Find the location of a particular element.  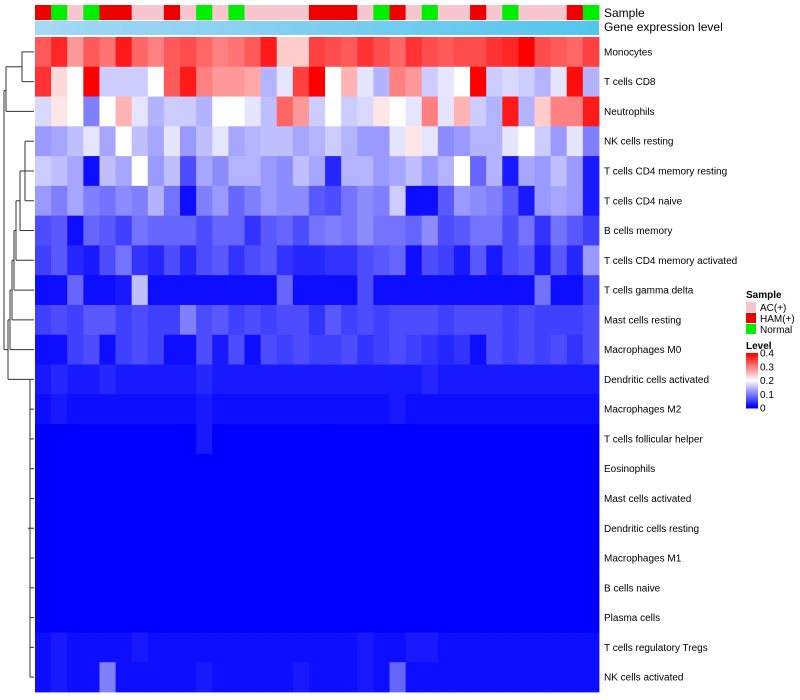

row-label: Macrophages M0 is located at coordinates (643, 350).